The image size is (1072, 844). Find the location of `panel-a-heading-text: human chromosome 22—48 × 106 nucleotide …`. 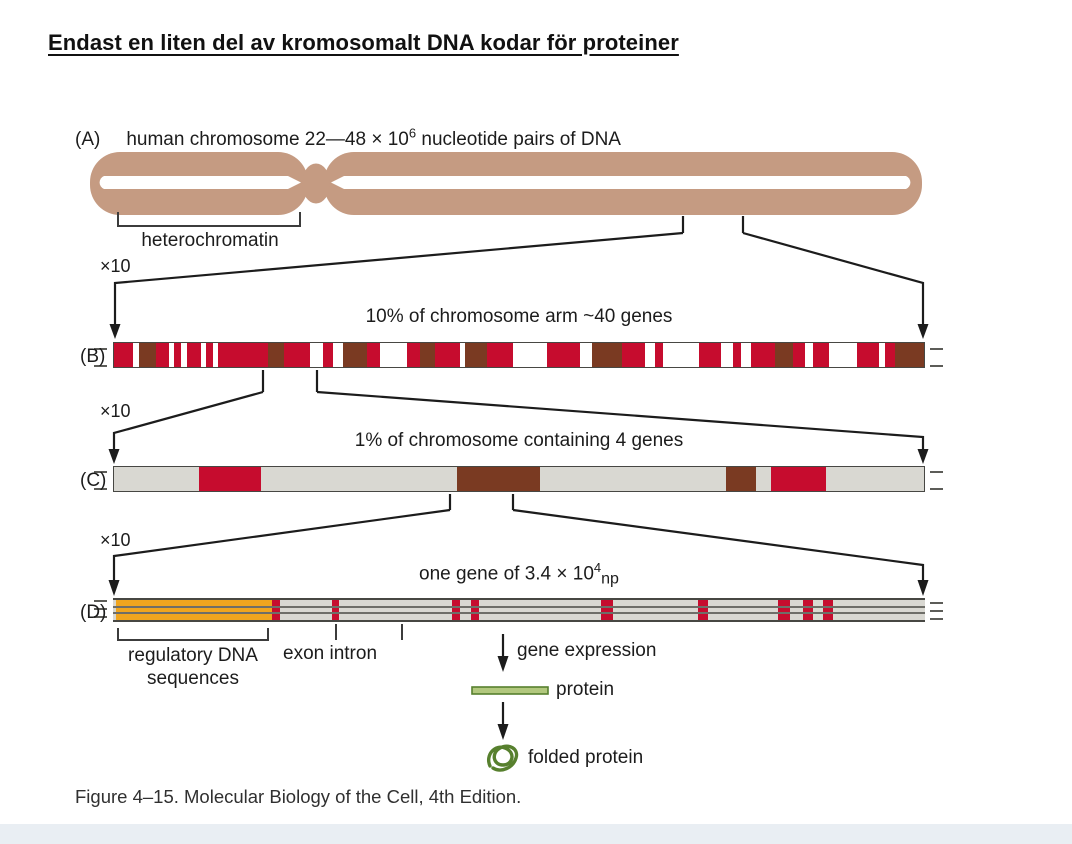

panel-a-heading-text: human chromosome 22—48 × 106 nucleotide … is located at coordinates (373, 138).